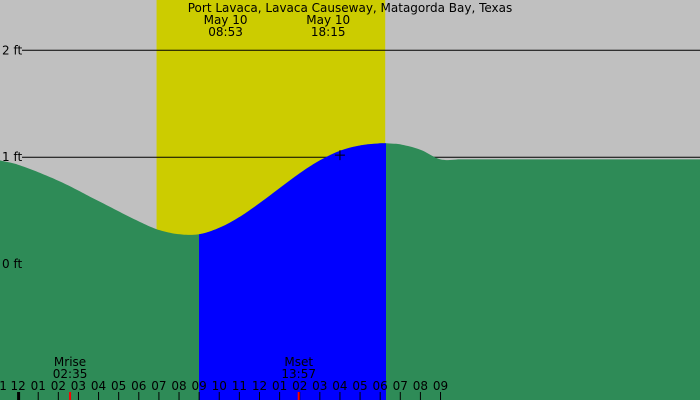 The height and width of the screenshot is (400, 700). Describe the element at coordinates (12, 50) in the screenshot. I see `y-tick-label: 2 ft` at that location.